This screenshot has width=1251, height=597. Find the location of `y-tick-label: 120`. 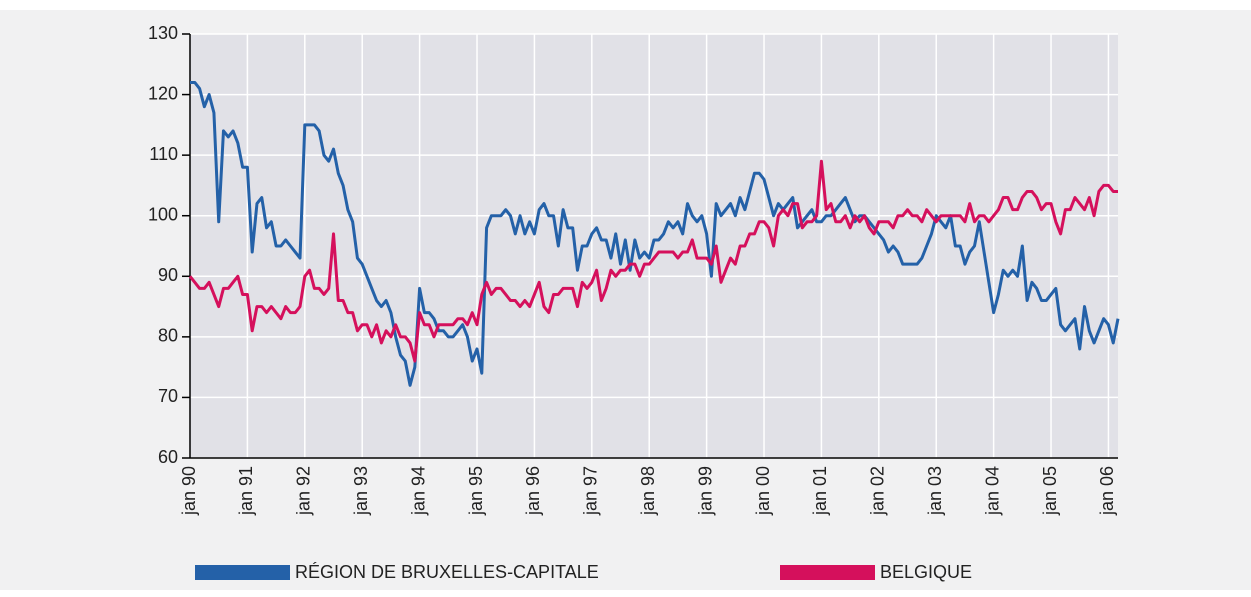

y-tick-label: 120 is located at coordinates (163, 93).